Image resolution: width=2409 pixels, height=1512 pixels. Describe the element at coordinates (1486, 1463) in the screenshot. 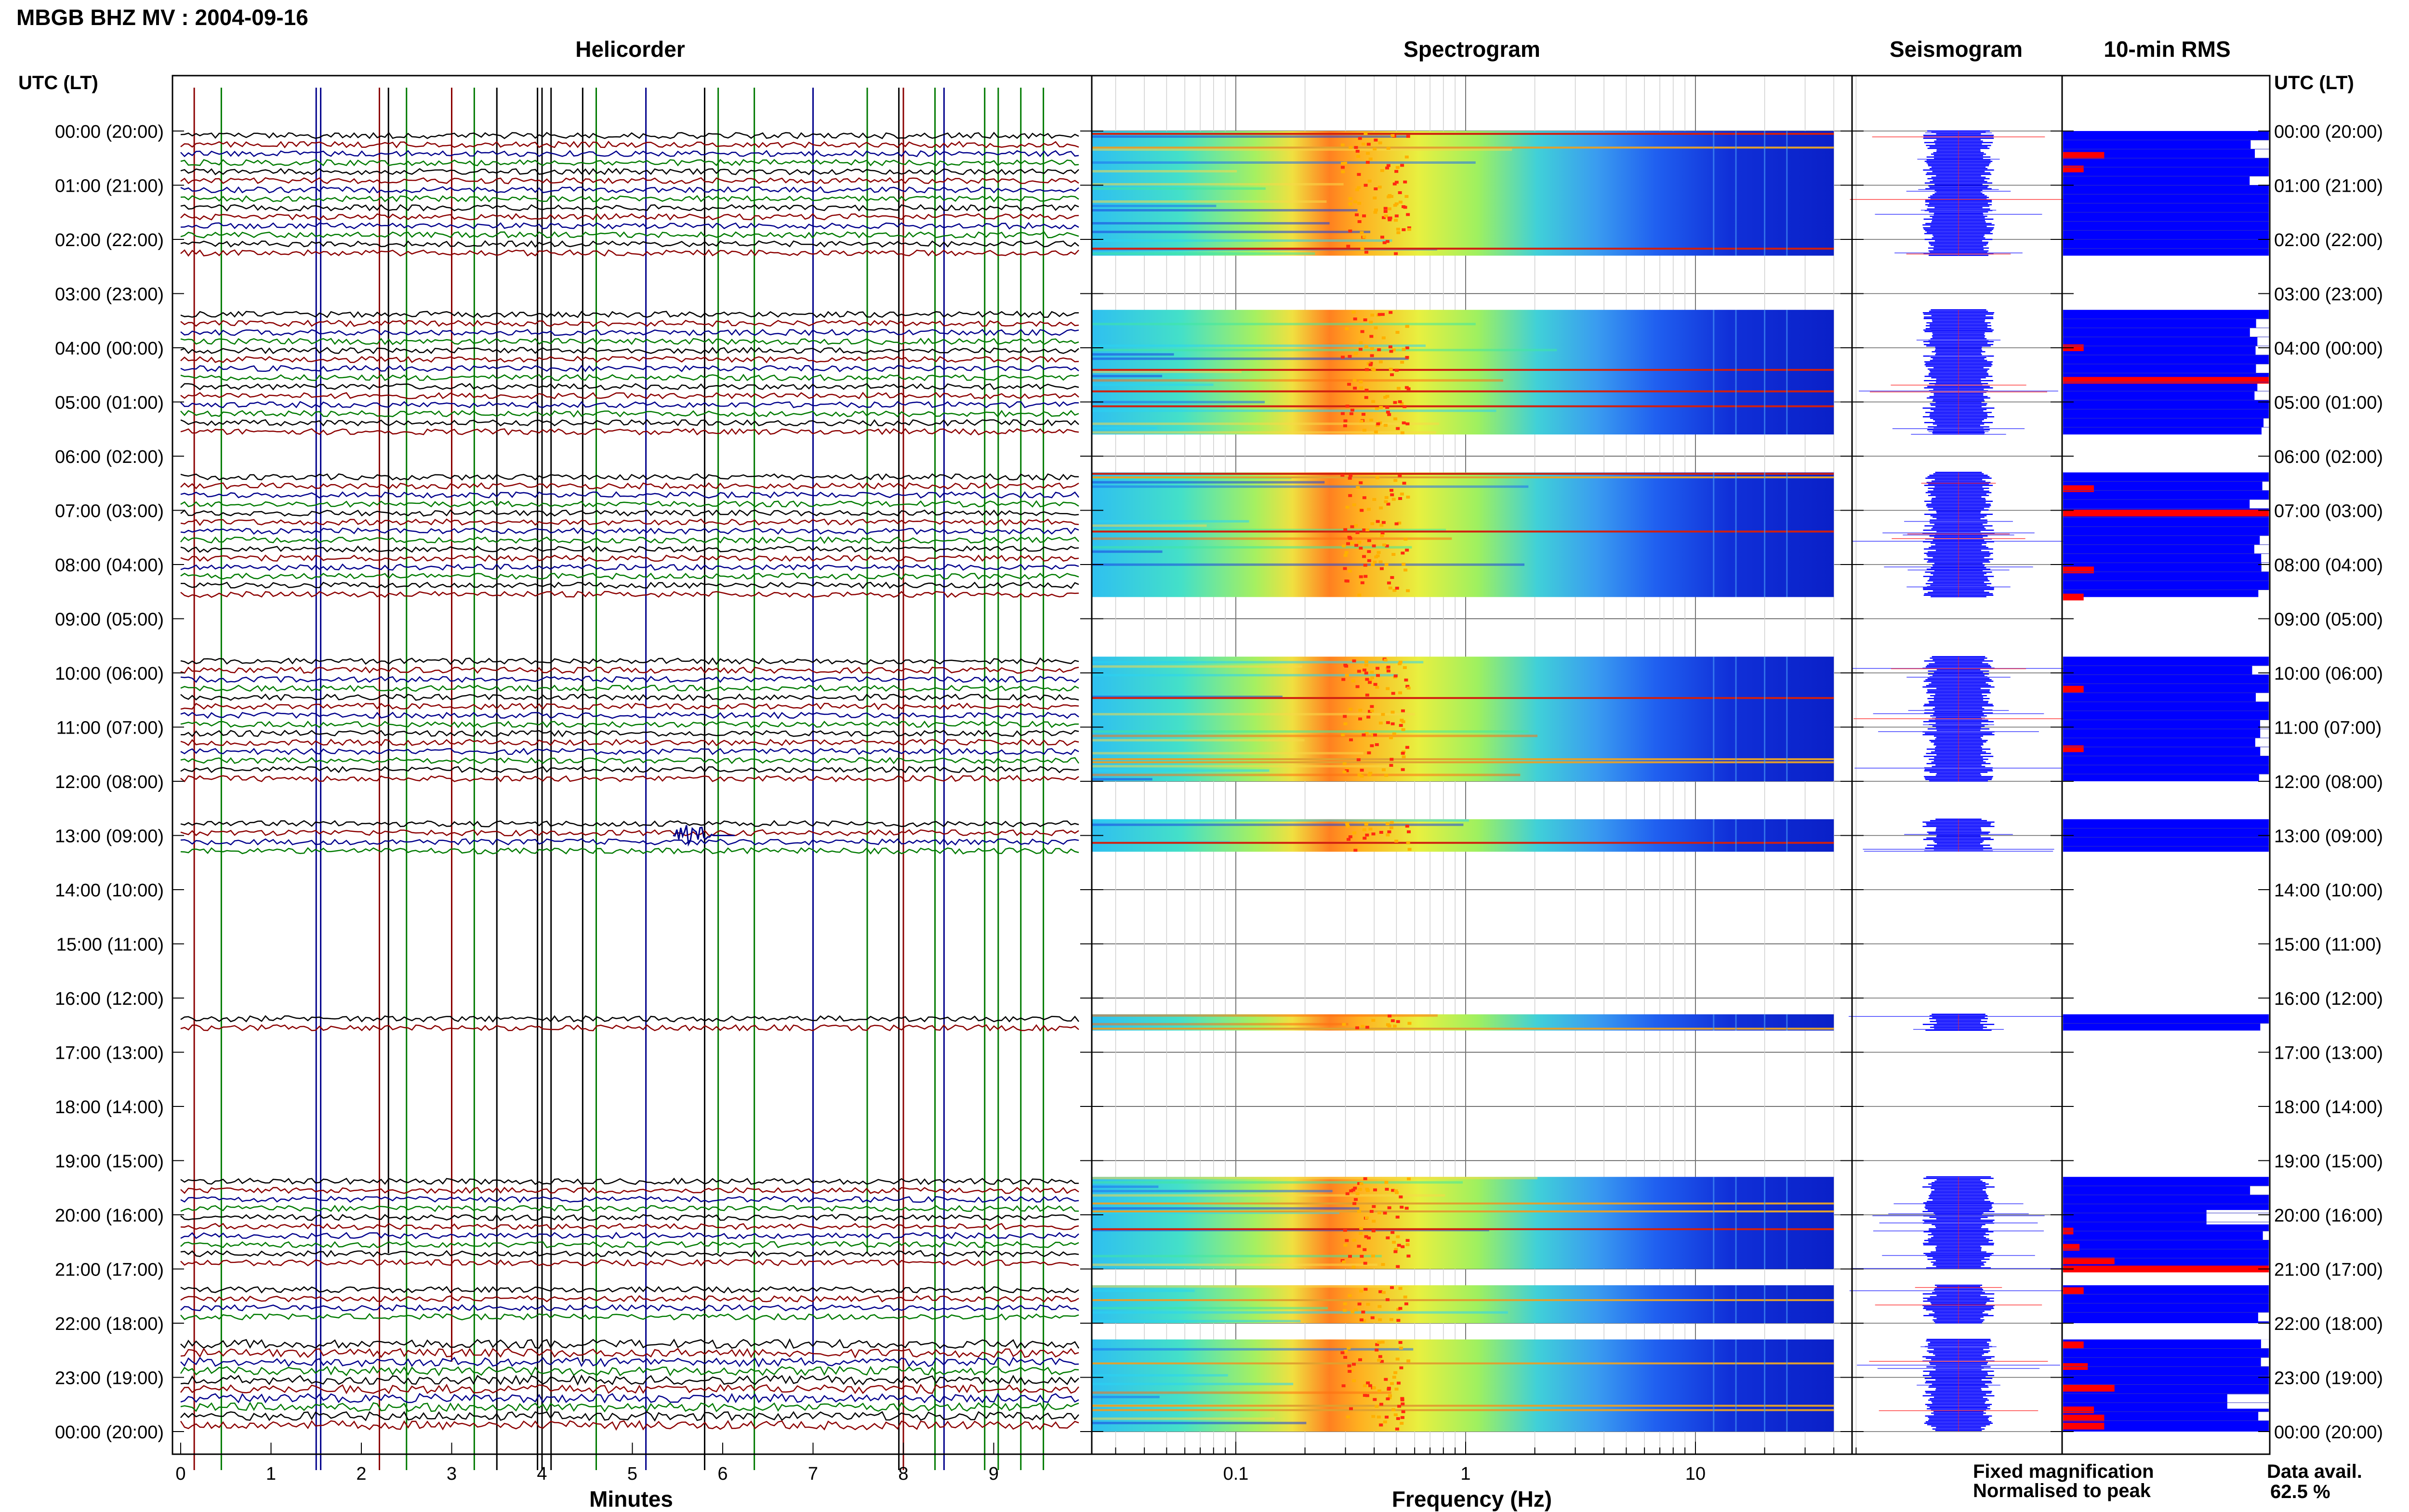

I see `spectrogram-x-ticks: 0.1 1 10` at that location.